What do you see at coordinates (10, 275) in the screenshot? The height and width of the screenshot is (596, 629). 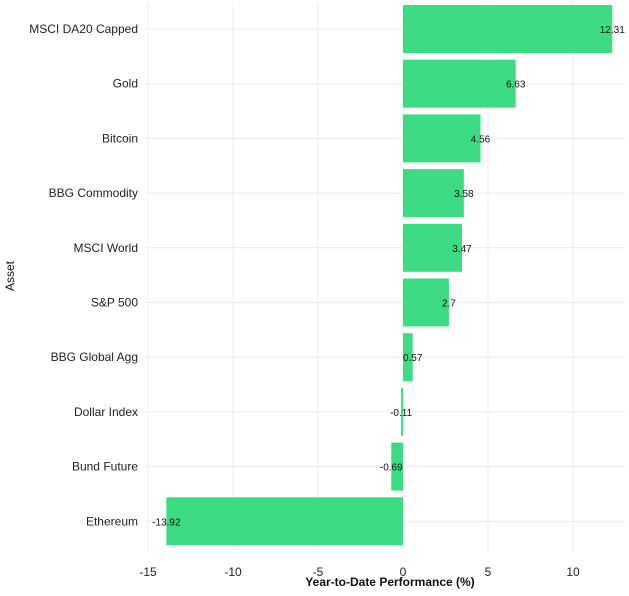 I see `y-axis-title: Asset` at bounding box center [10, 275].